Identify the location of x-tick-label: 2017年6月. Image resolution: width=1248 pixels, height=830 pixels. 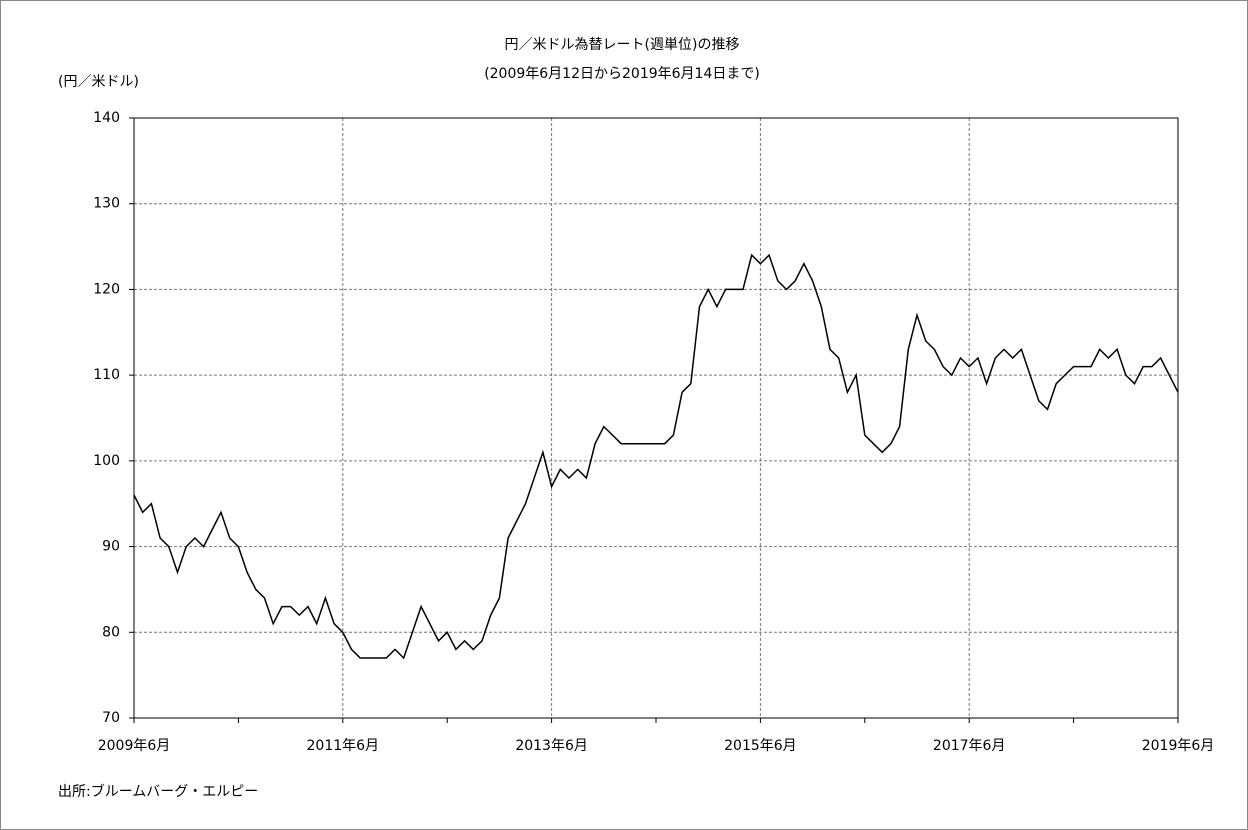
(969, 746).